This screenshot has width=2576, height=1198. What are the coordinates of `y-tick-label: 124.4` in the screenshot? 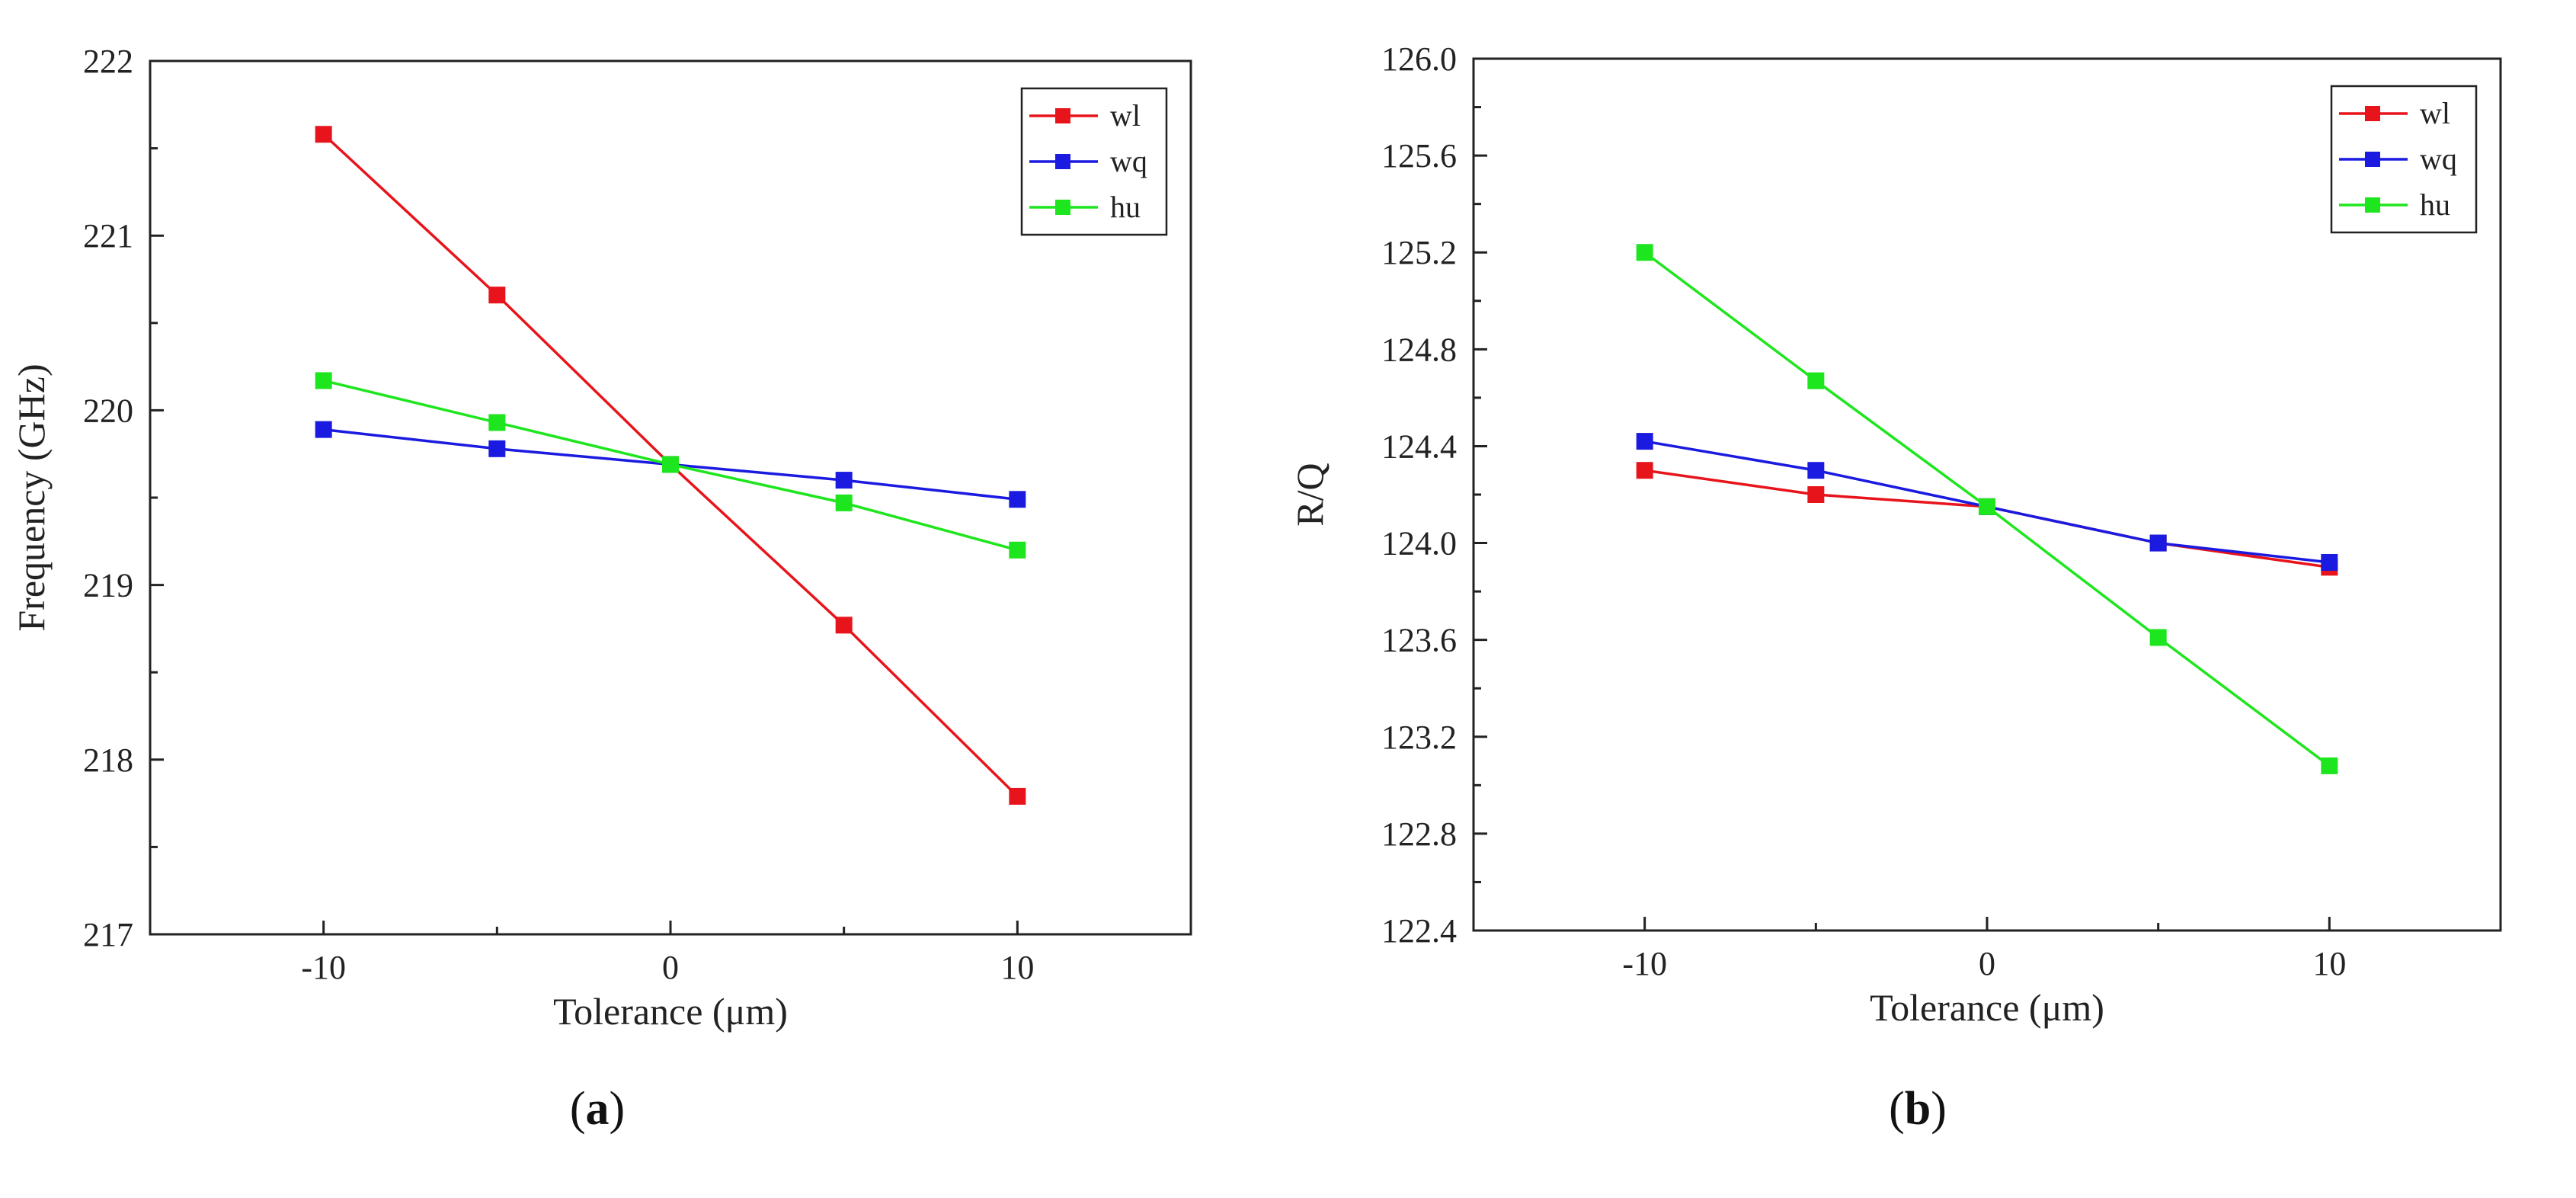 It's located at (1419, 447).